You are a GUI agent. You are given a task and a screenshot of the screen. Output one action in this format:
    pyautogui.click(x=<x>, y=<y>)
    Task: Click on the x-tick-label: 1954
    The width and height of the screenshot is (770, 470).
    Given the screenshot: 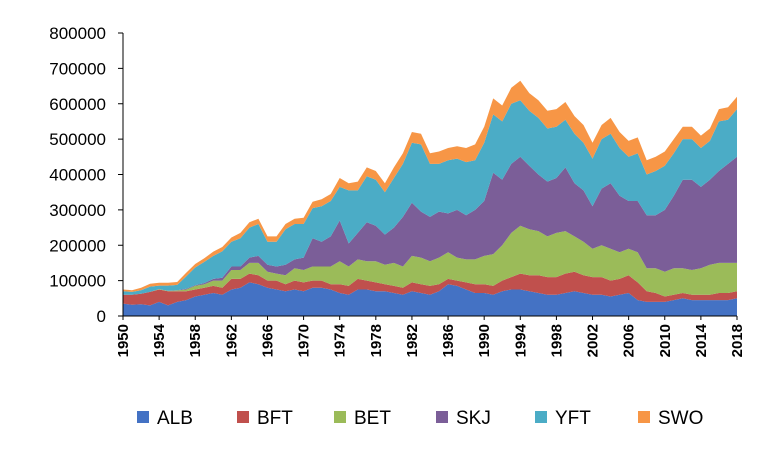 What is the action you would take?
    pyautogui.click(x=159, y=340)
    